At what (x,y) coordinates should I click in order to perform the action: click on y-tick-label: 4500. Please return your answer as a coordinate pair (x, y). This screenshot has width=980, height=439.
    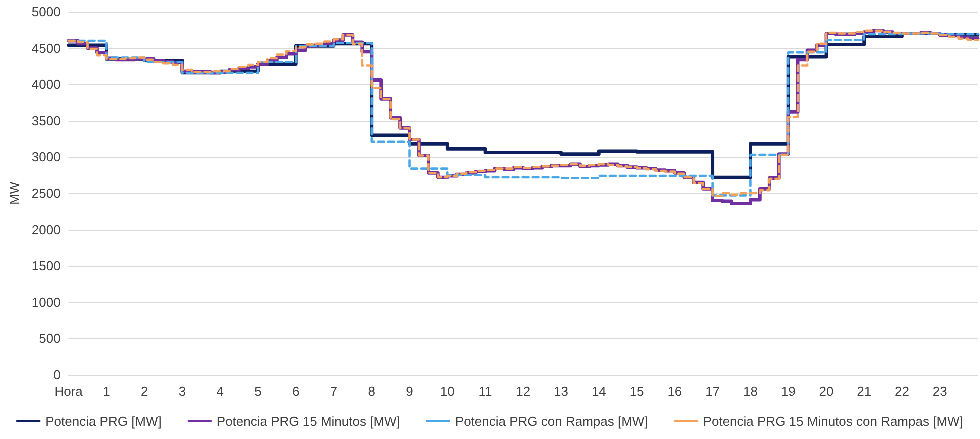
    Looking at the image, I should click on (46, 48).